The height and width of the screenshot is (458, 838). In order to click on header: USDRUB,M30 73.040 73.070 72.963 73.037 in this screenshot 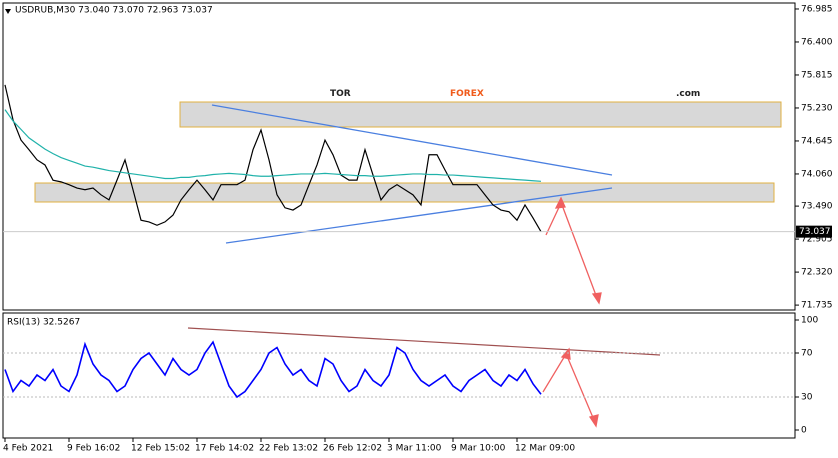, I will do `click(114, 11)`.